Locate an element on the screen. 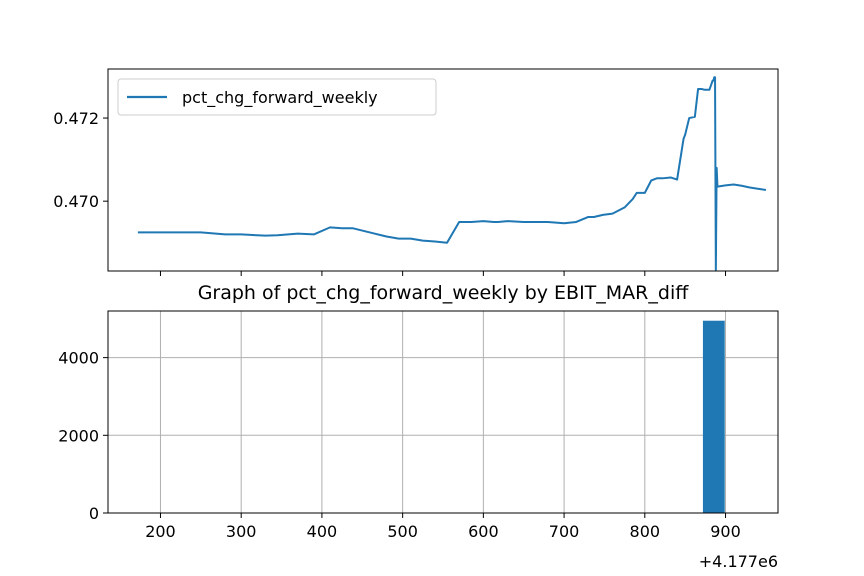 The image size is (864, 576). histogram-bars is located at coordinates (713, 416).